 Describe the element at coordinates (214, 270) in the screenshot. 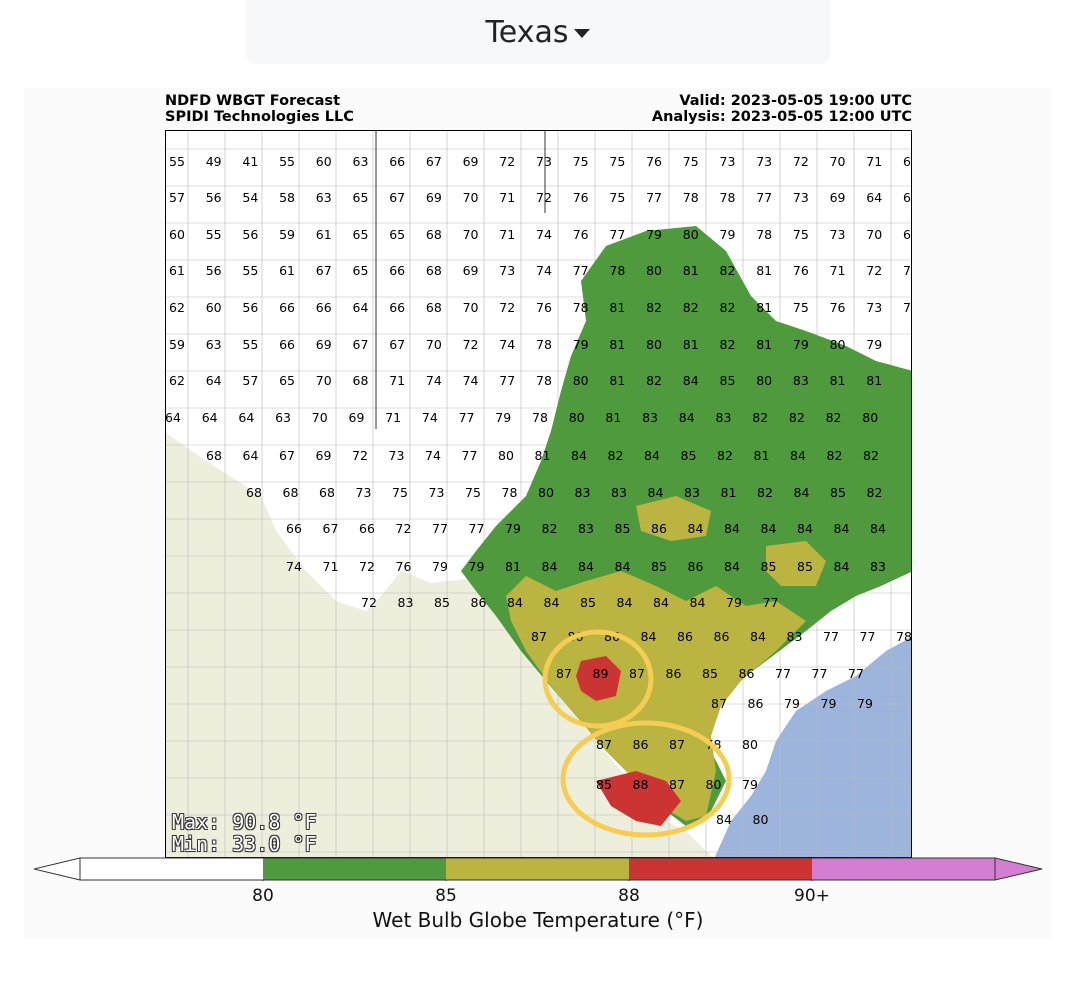

I see `county-value: 56` at that location.